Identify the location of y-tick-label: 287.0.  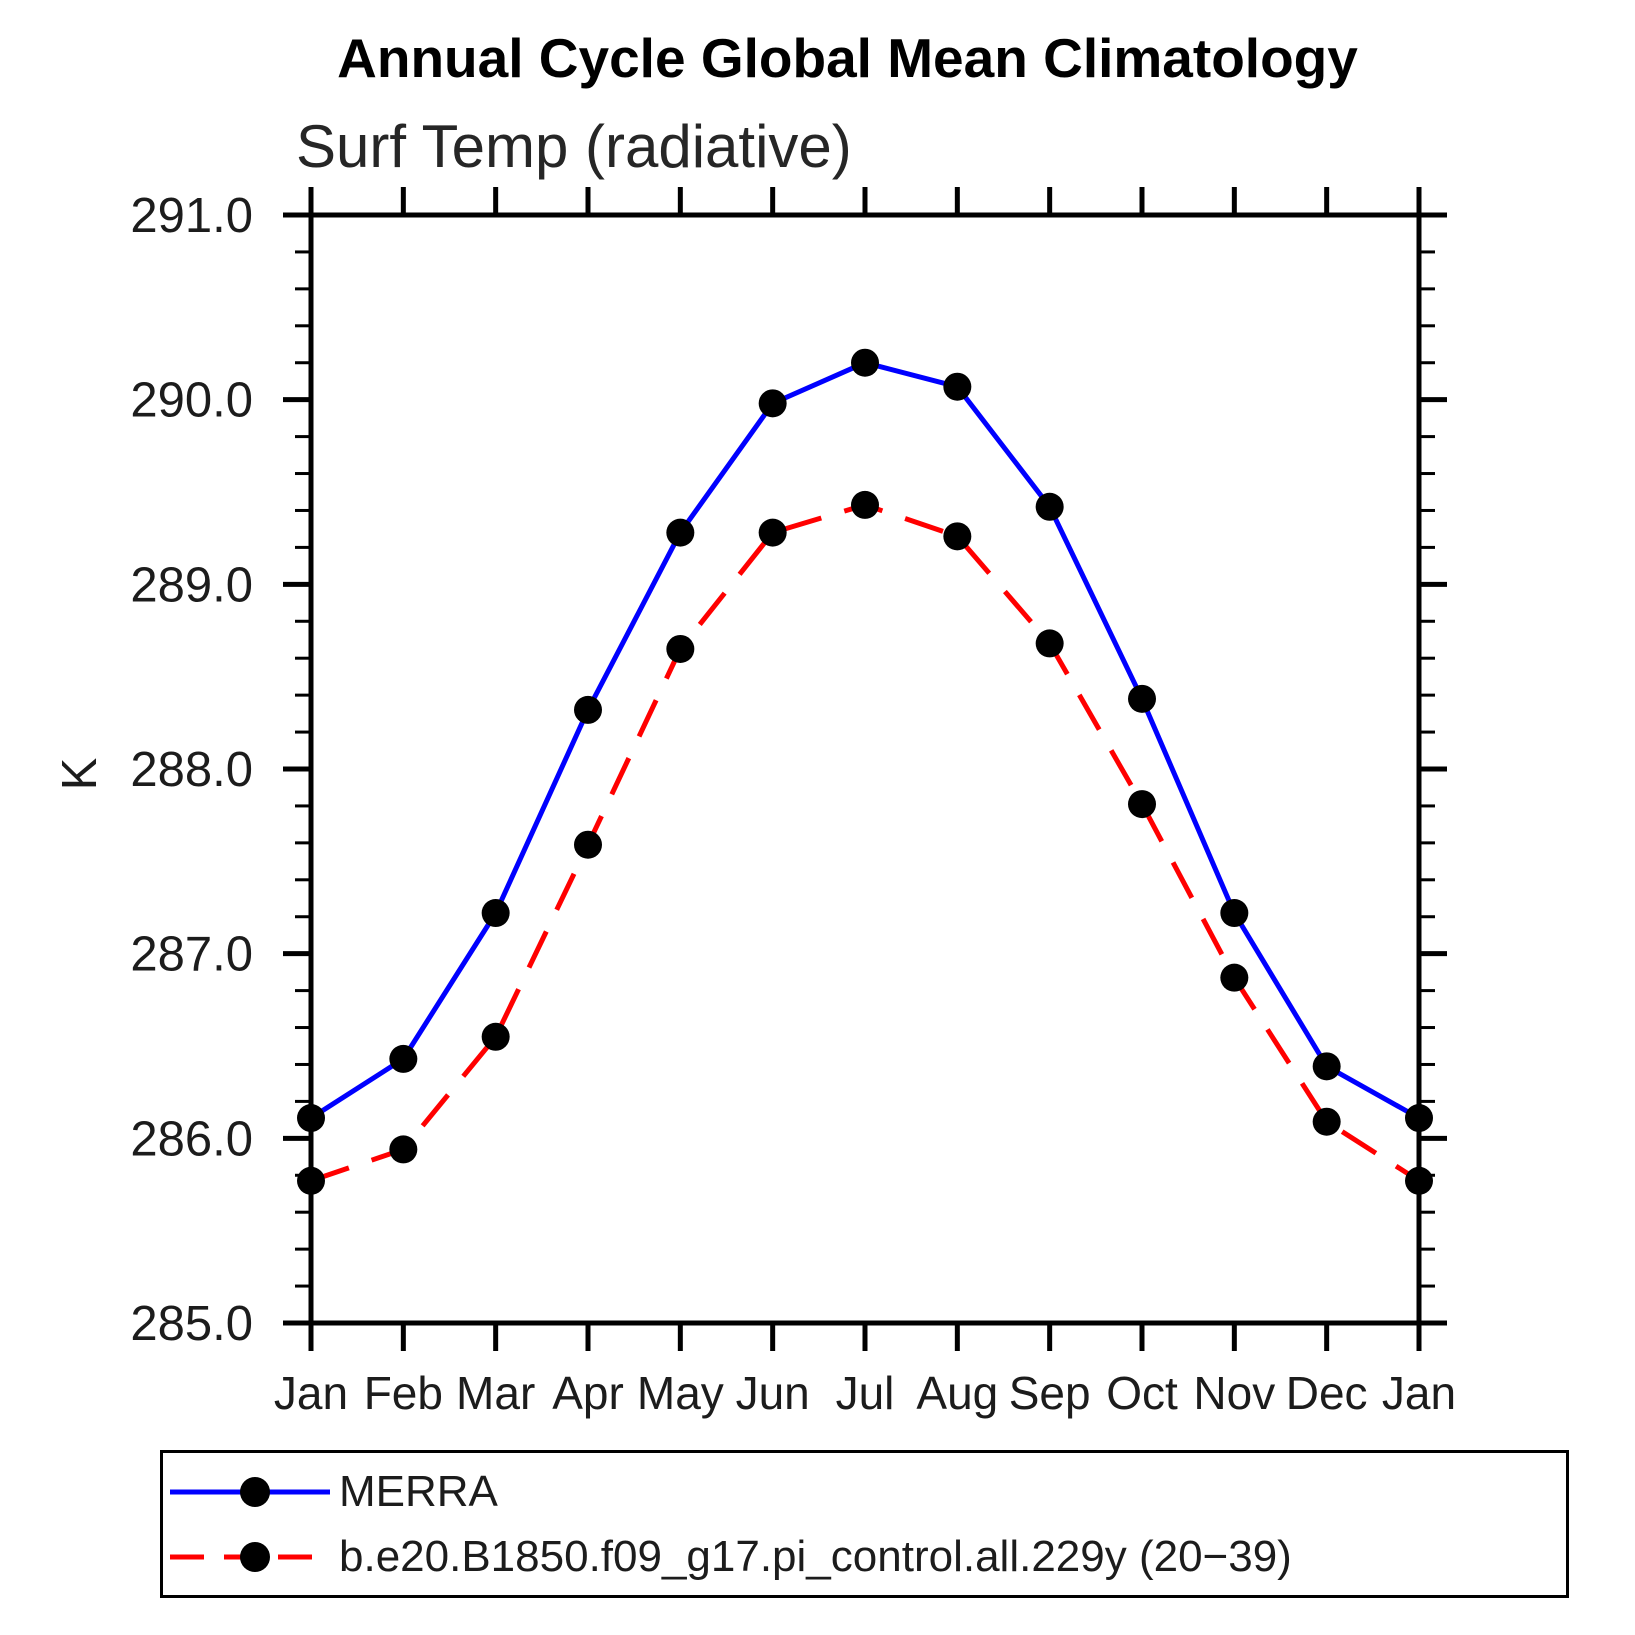
(191, 955).